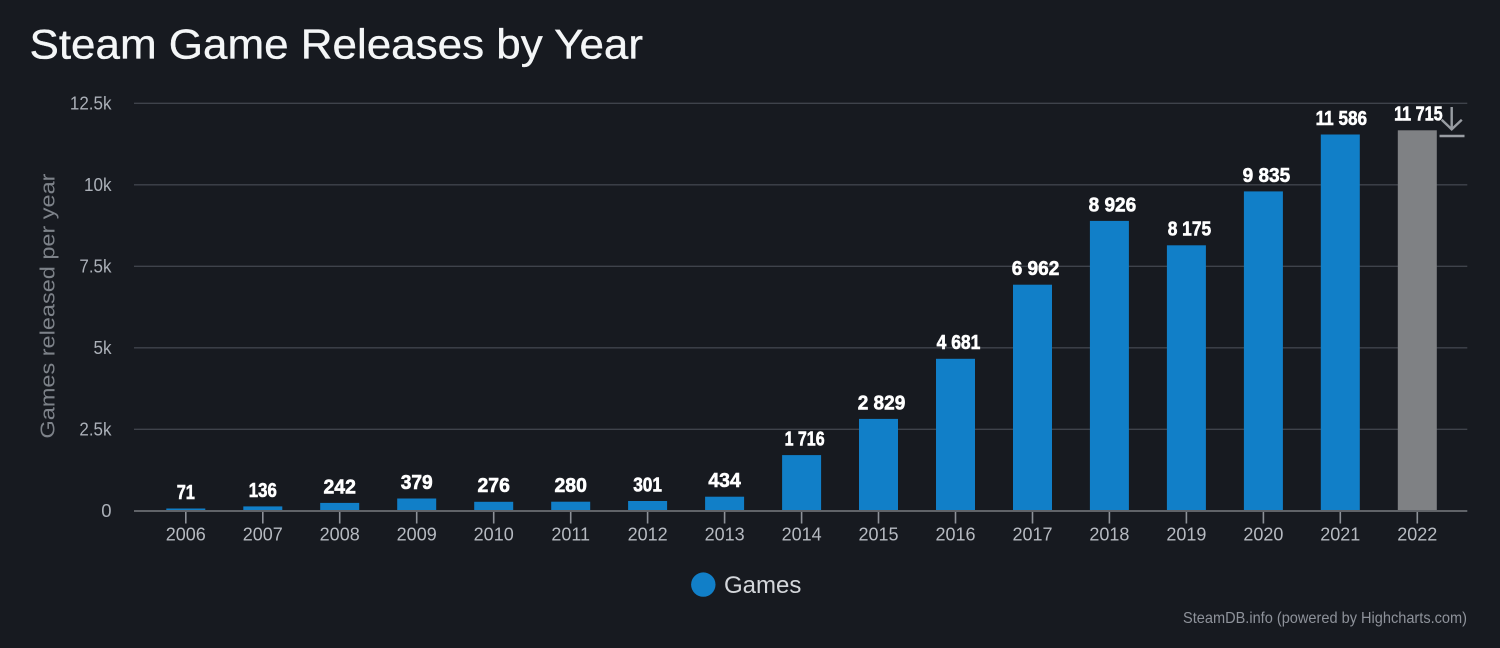 This screenshot has width=1500, height=648. What do you see at coordinates (959, 342) in the screenshot?
I see `svg-text: 4 681` at bounding box center [959, 342].